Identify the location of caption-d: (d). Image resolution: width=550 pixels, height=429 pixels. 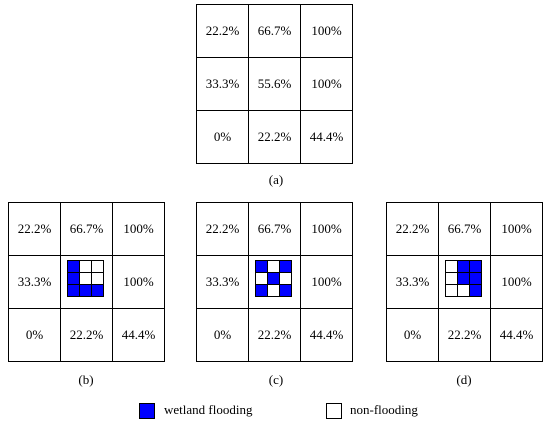
(464, 379).